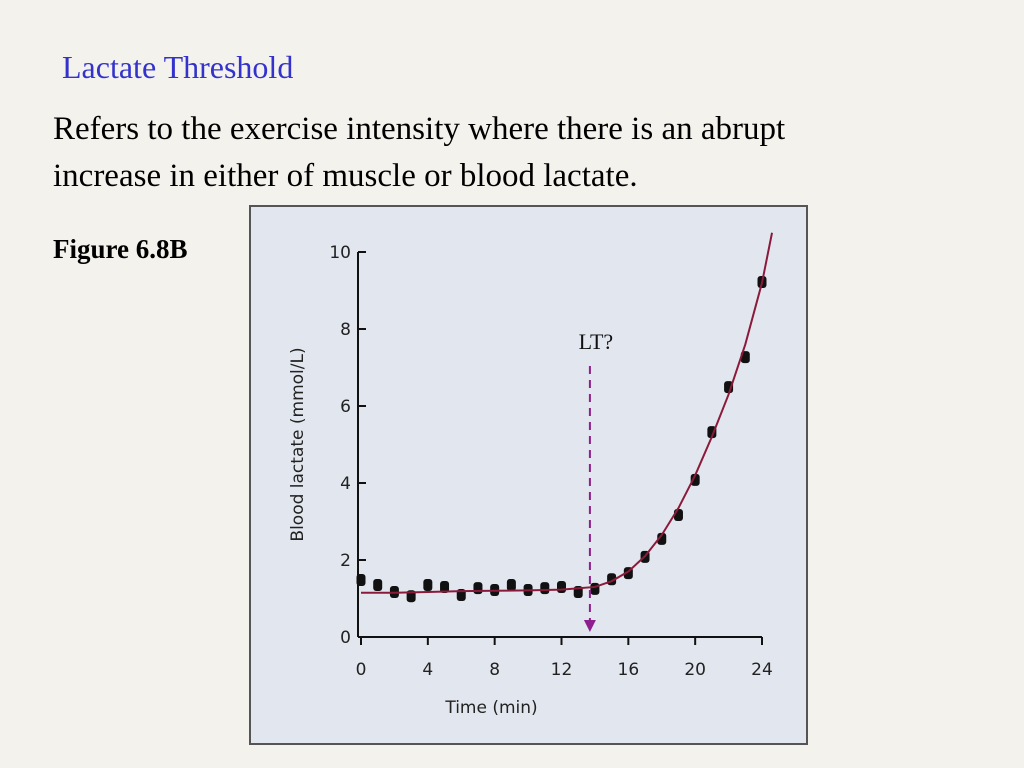  What do you see at coordinates (361, 670) in the screenshot?
I see `x-tick-label: 0` at bounding box center [361, 670].